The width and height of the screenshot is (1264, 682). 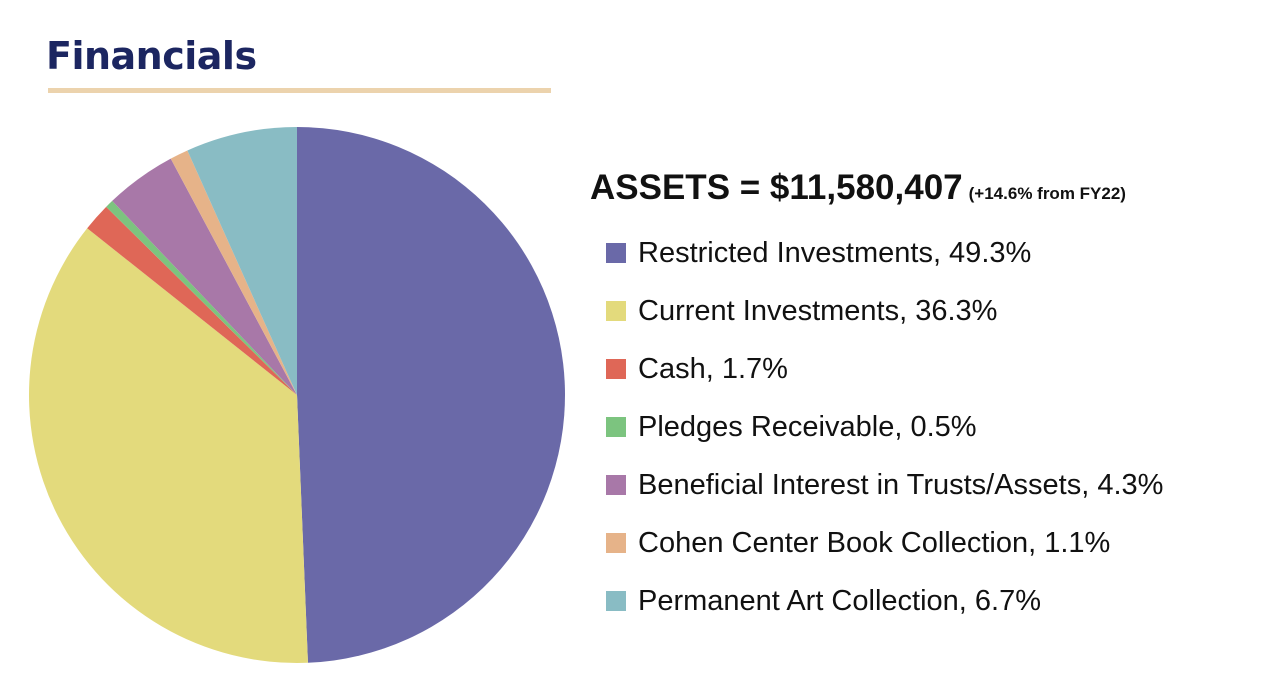 I want to click on pie-slice-pledges-receivable, so click(x=201, y=297).